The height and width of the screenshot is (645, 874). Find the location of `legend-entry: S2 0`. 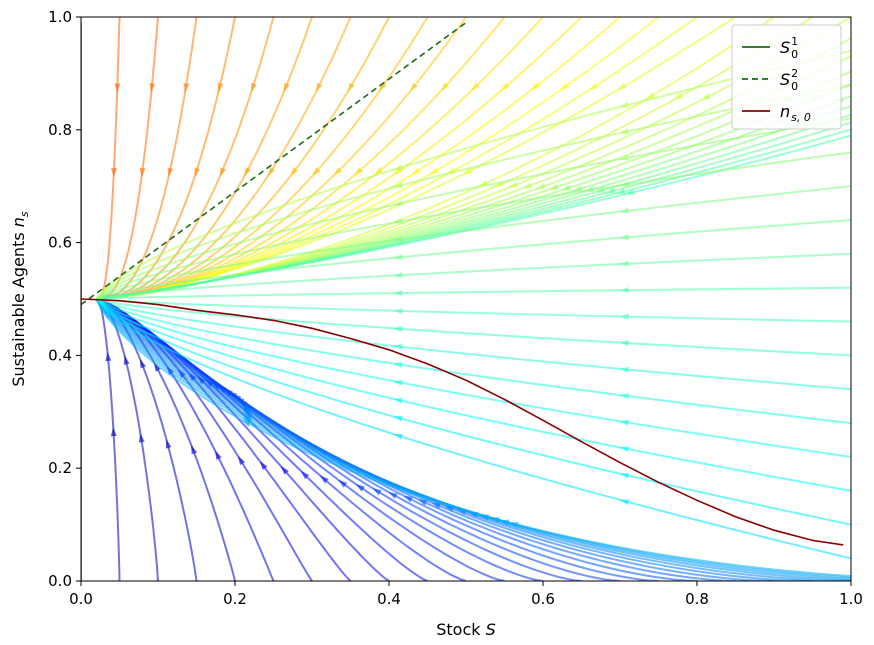

legend-entry: S2 0 is located at coordinates (789, 80).